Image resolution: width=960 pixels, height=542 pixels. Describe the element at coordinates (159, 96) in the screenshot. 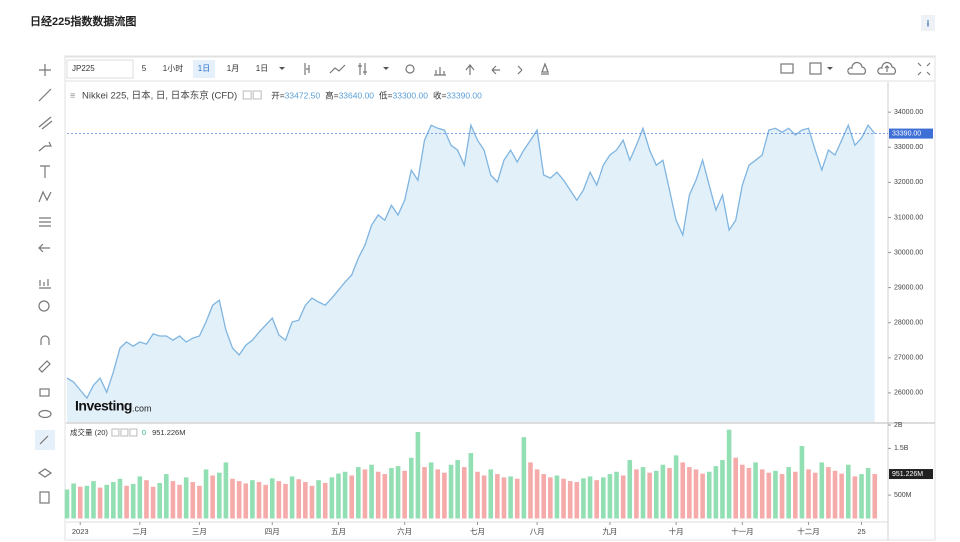

I see `series-legend: Nikkei 225, 日本, 日, 日本东京 (CFD)` at that location.